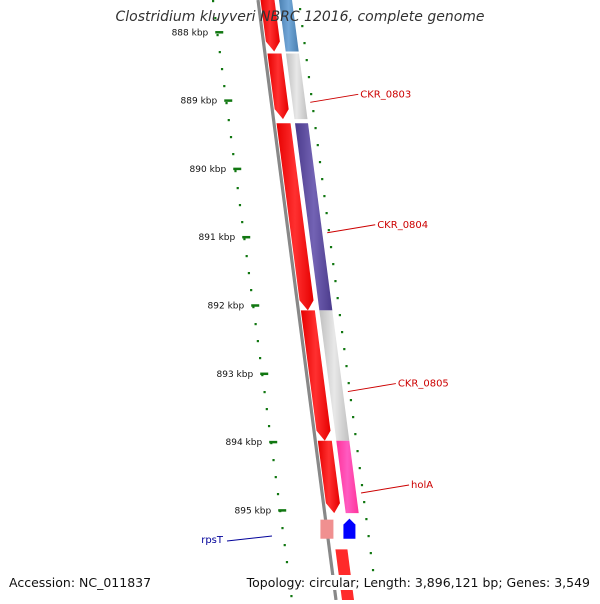 The width and height of the screenshot is (600, 604). What do you see at coordinates (80, 582) in the screenshot?
I see `accession-label: Accession: NC_011837` at bounding box center [80, 582].